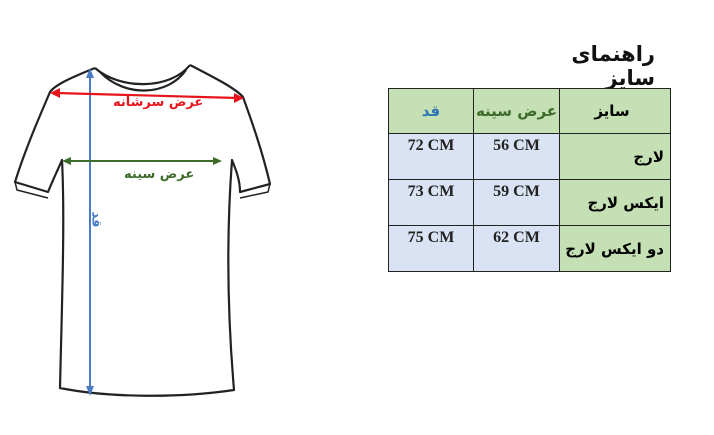  I want to click on header-size: سایز, so click(615, 111).